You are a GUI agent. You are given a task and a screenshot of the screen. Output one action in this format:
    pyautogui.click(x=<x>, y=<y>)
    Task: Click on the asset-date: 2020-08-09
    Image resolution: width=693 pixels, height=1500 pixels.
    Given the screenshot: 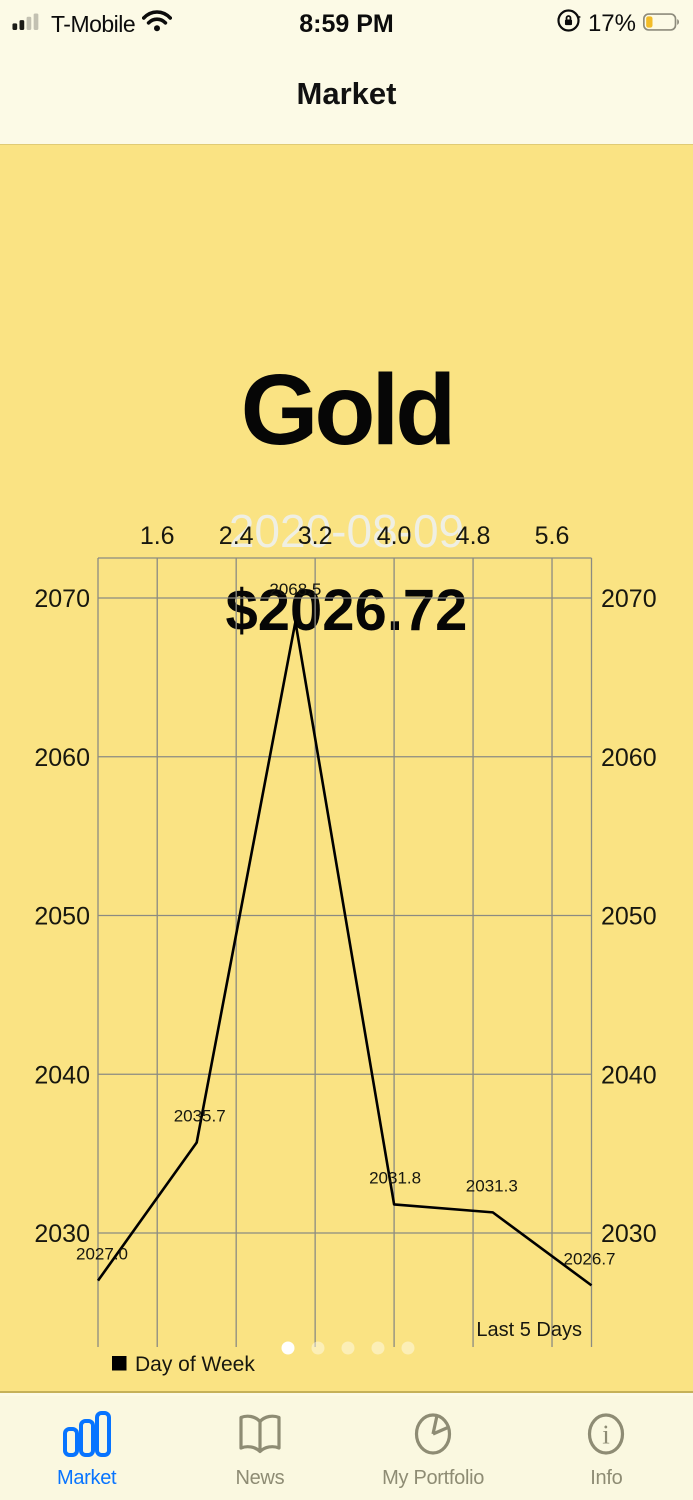 What is the action you would take?
    pyautogui.click(x=346, y=531)
    